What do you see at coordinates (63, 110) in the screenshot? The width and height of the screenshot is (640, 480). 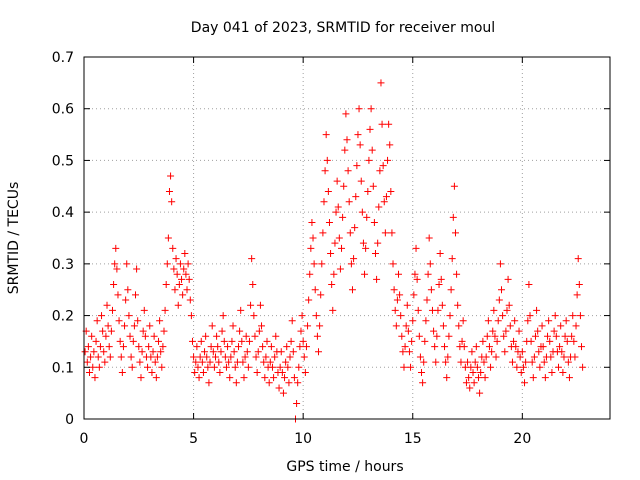 I see `y-tick-label: 0.6` at bounding box center [63, 110].